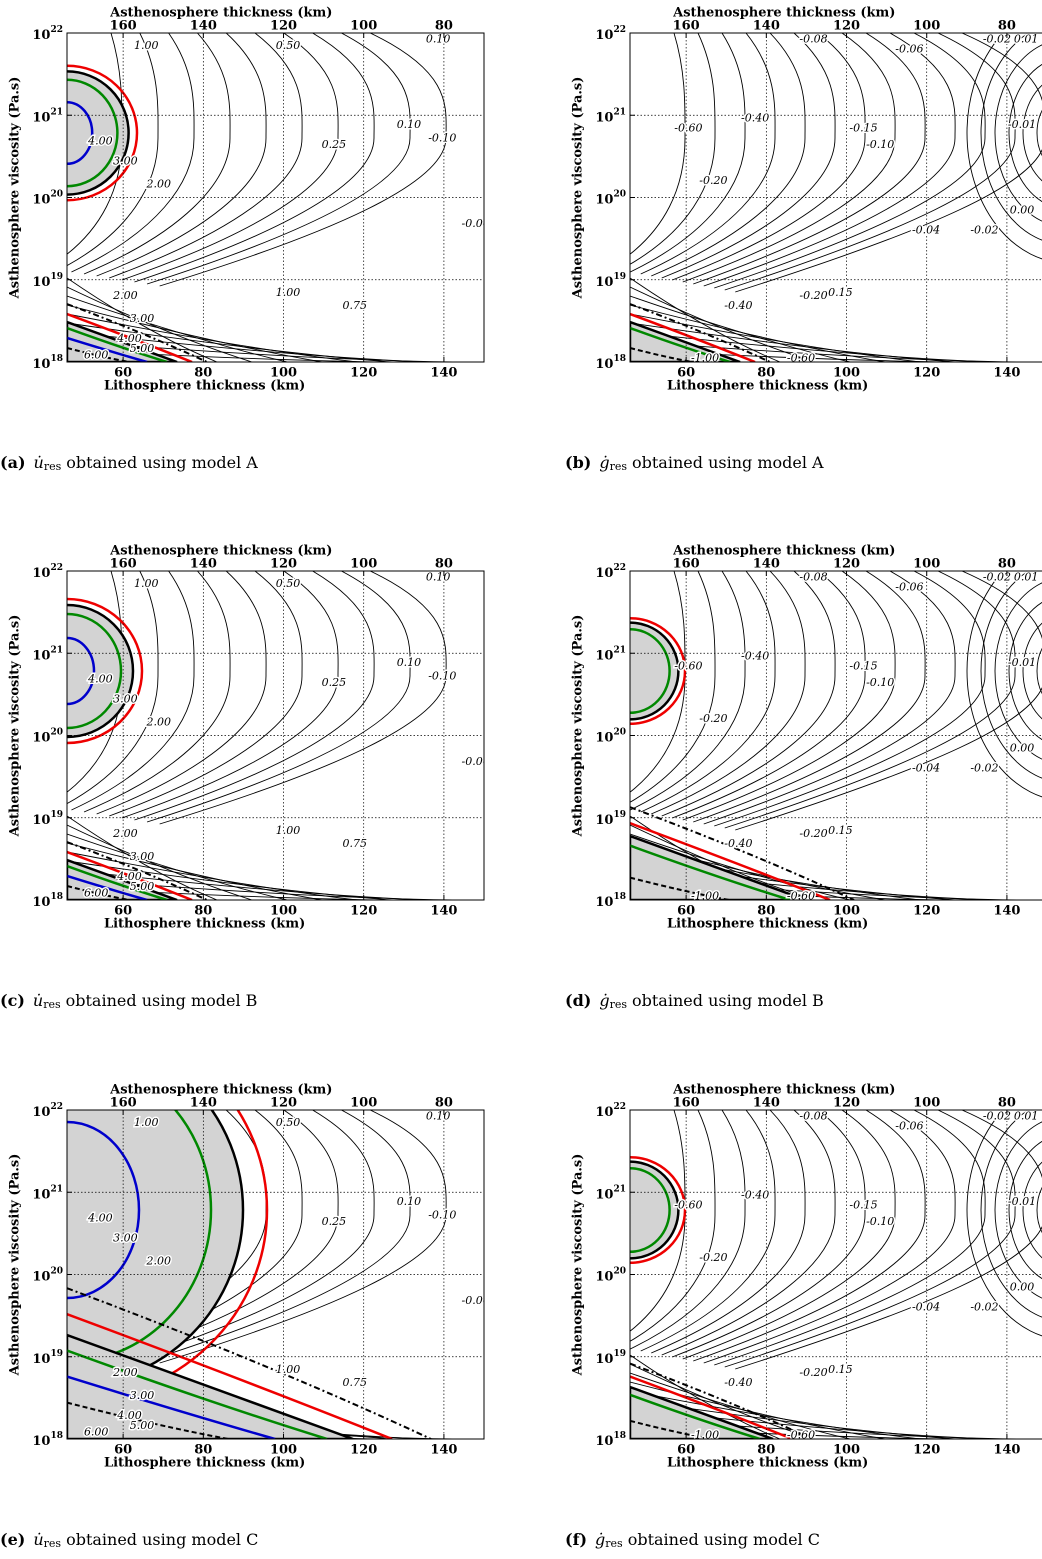 This screenshot has height=1559, width=1042. I want to click on y-tick-label: 1018, so click(47, 363).